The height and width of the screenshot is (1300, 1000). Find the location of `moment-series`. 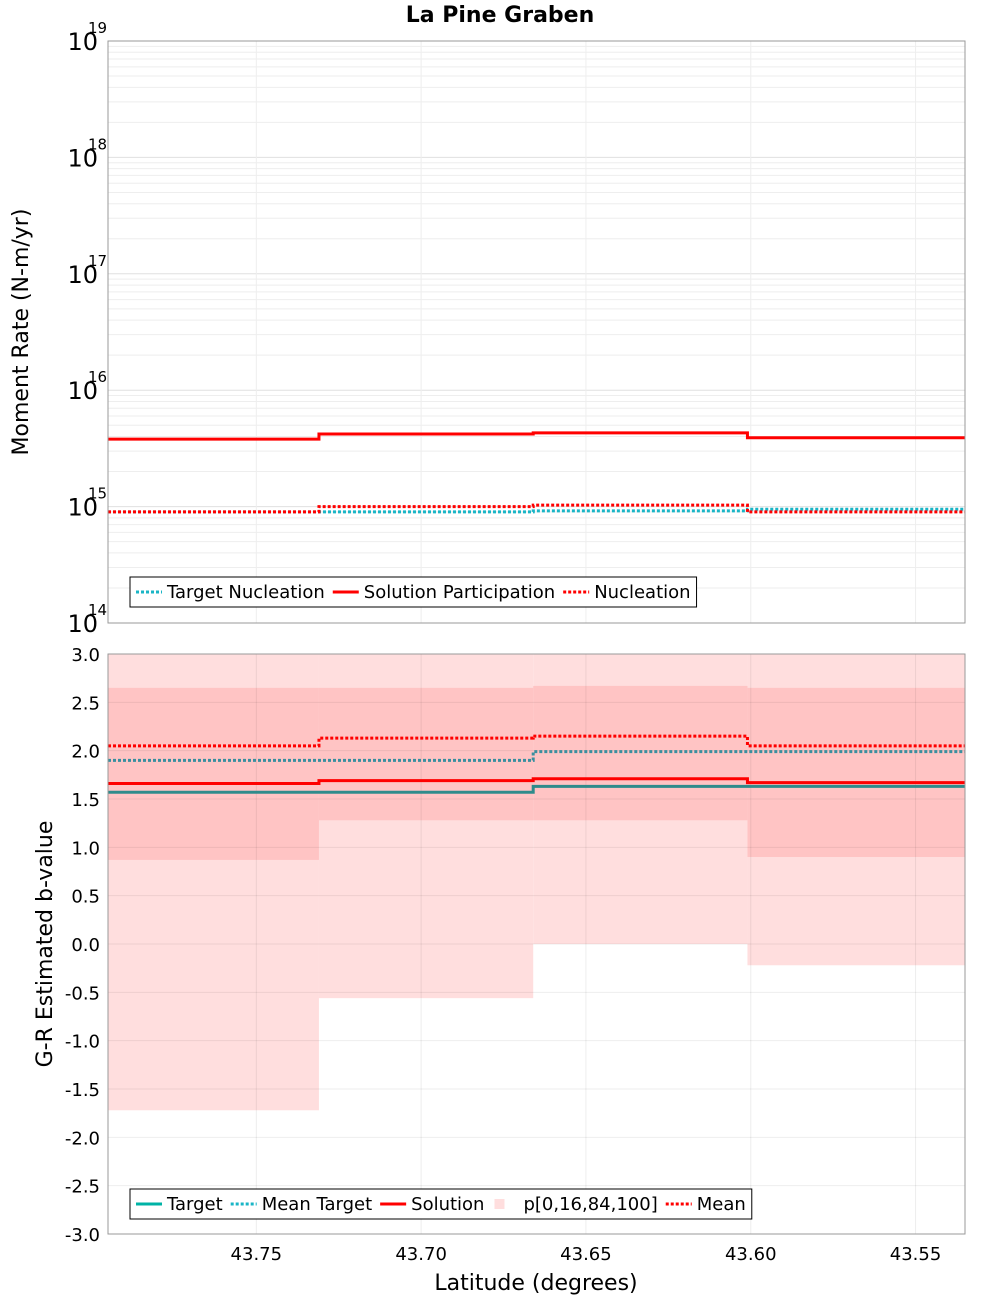

moment-series is located at coordinates (536, 472).